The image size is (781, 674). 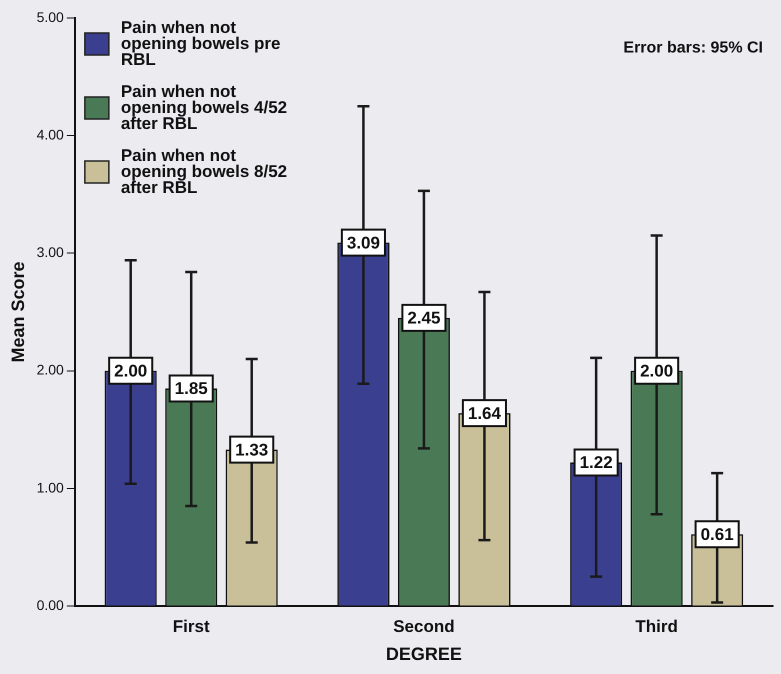 What do you see at coordinates (251, 450) in the screenshot?
I see `data-label: 1.33` at bounding box center [251, 450].